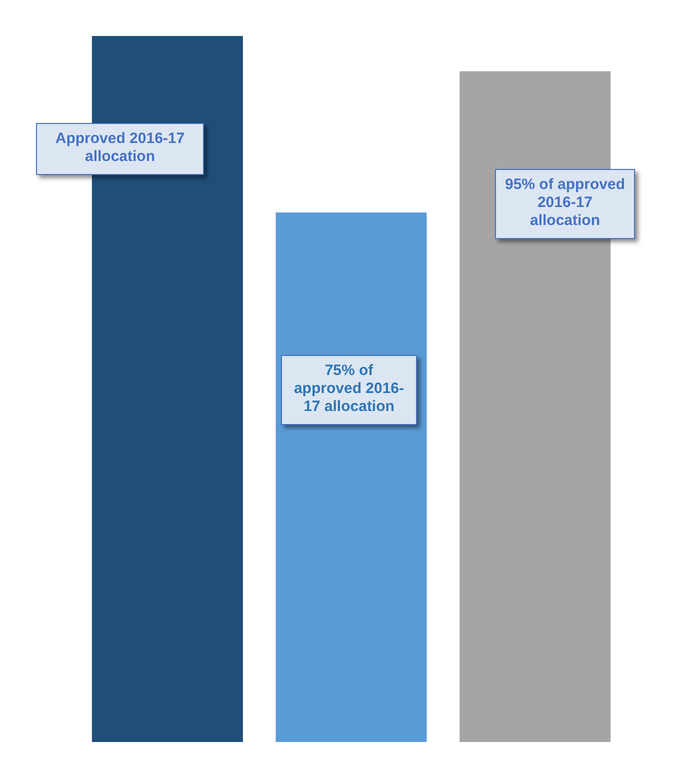  What do you see at coordinates (120, 149) in the screenshot?
I see `annotation: Approved 2016-17 allocation` at bounding box center [120, 149].